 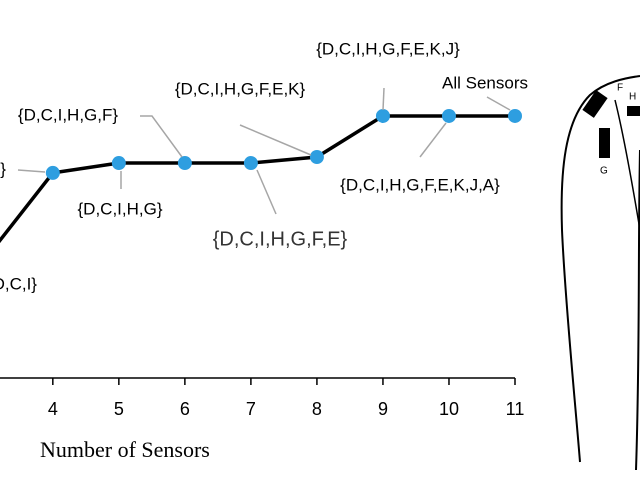 I want to click on x-tick-label: 9, so click(x=383, y=409).